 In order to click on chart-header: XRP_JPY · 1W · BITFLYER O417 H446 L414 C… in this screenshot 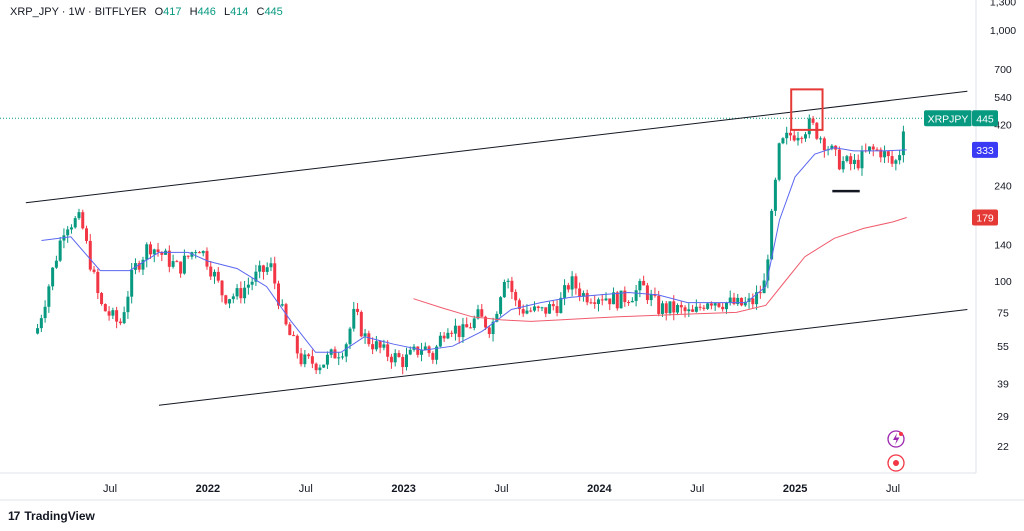, I will do `click(146, 12)`.